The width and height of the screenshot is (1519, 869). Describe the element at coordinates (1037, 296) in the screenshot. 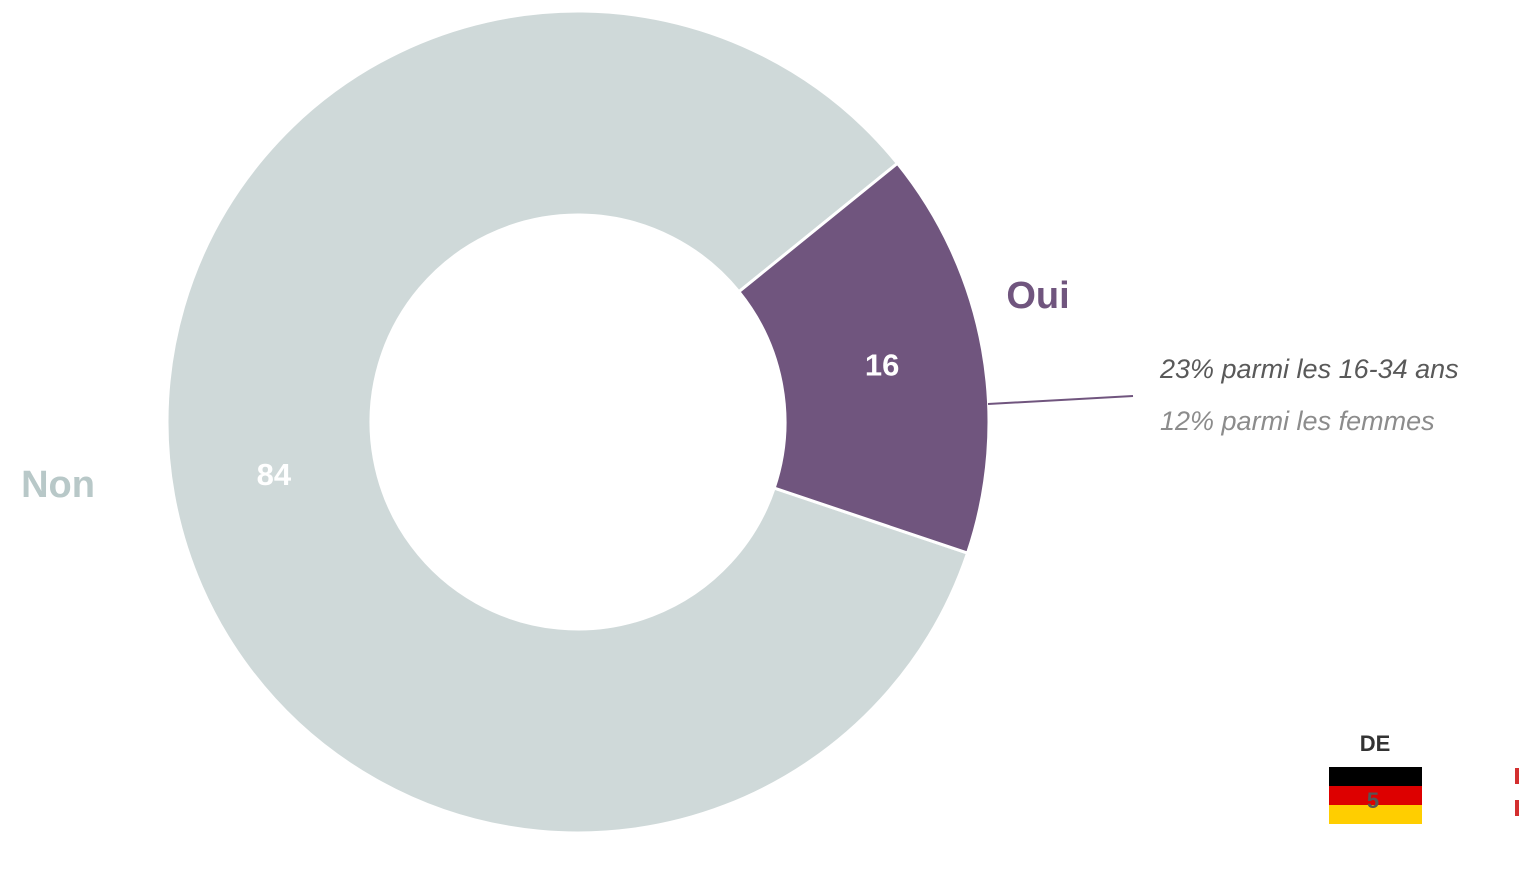

I see `category-label: Oui` at that location.